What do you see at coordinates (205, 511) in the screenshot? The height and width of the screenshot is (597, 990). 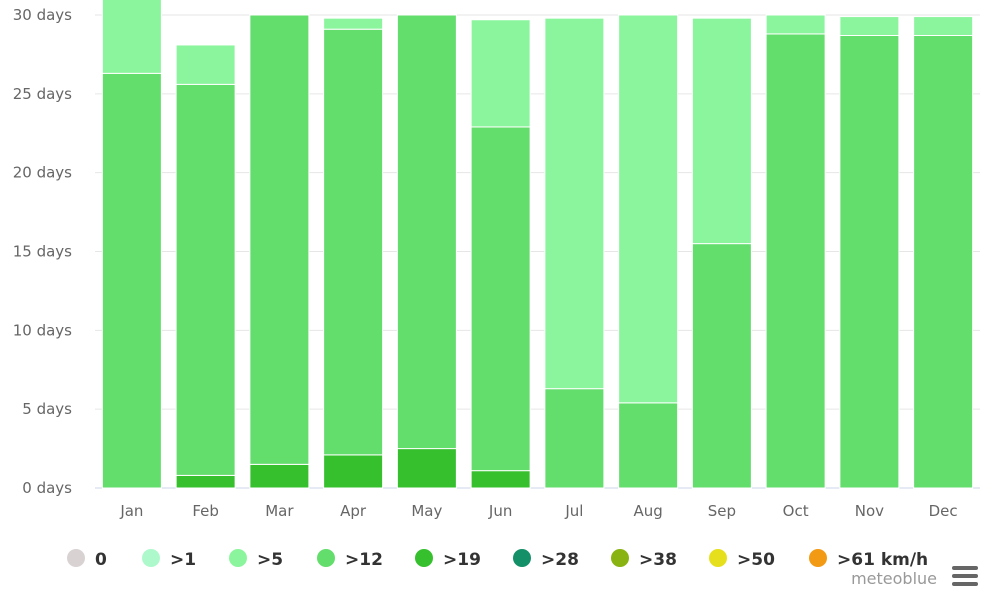 I see `x-tick-label: Feb` at bounding box center [205, 511].